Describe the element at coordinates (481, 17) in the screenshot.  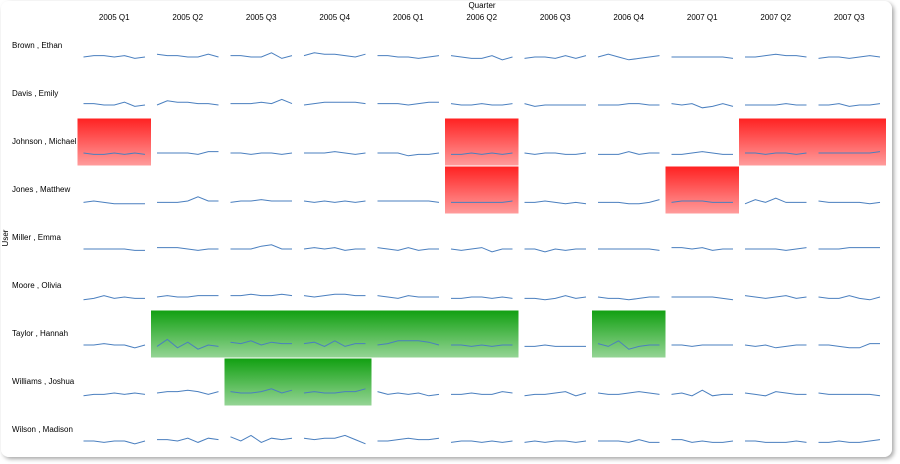
I see `column-header: 2006 Q2` at that location.